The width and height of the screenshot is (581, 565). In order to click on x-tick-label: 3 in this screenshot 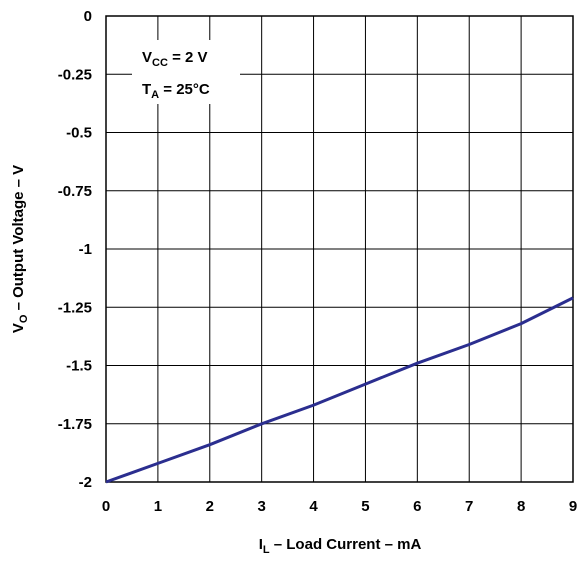, I will do `click(261, 506)`.